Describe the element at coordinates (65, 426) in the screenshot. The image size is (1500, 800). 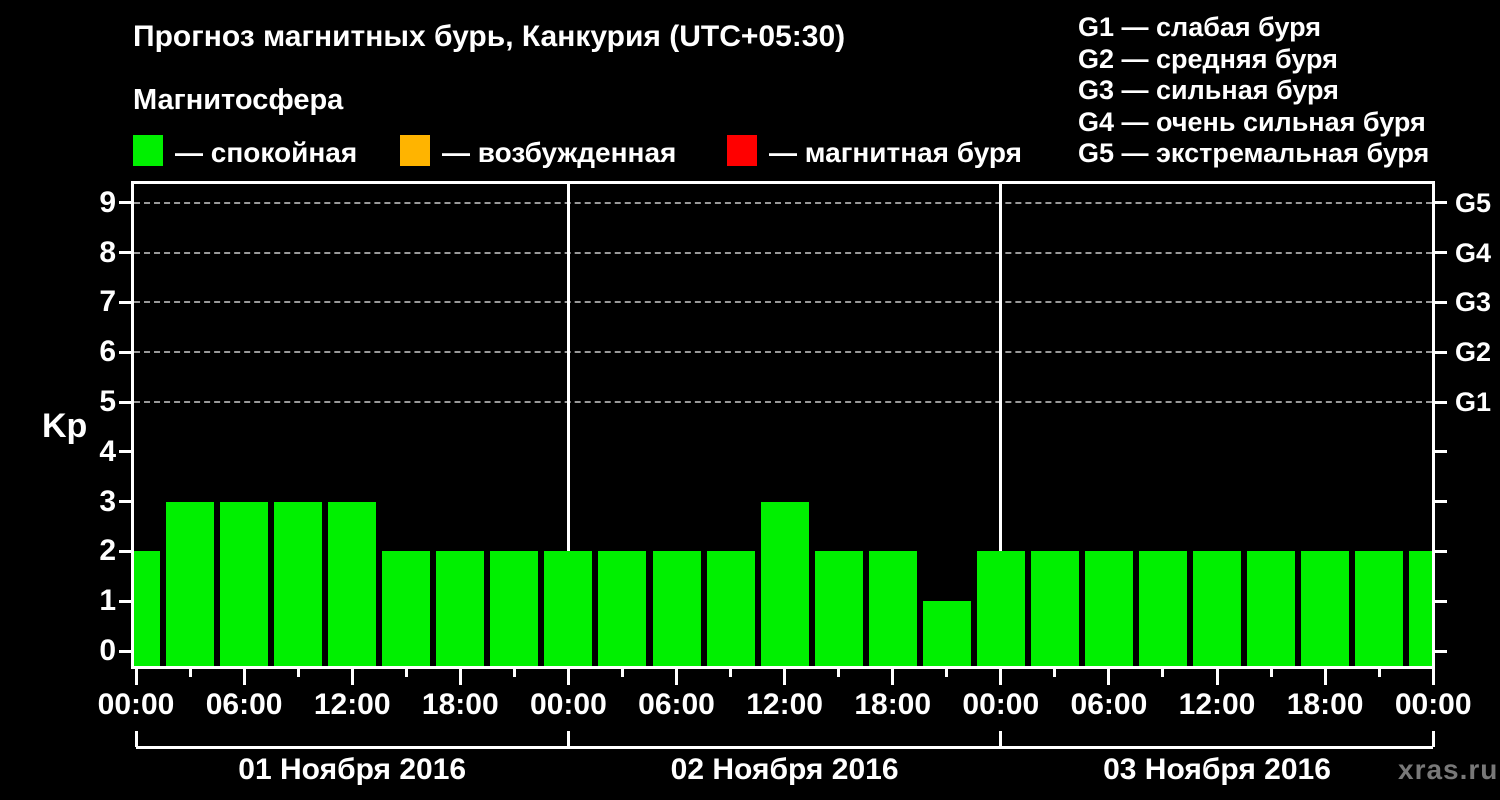
I see `y-axis-label: Kp` at that location.